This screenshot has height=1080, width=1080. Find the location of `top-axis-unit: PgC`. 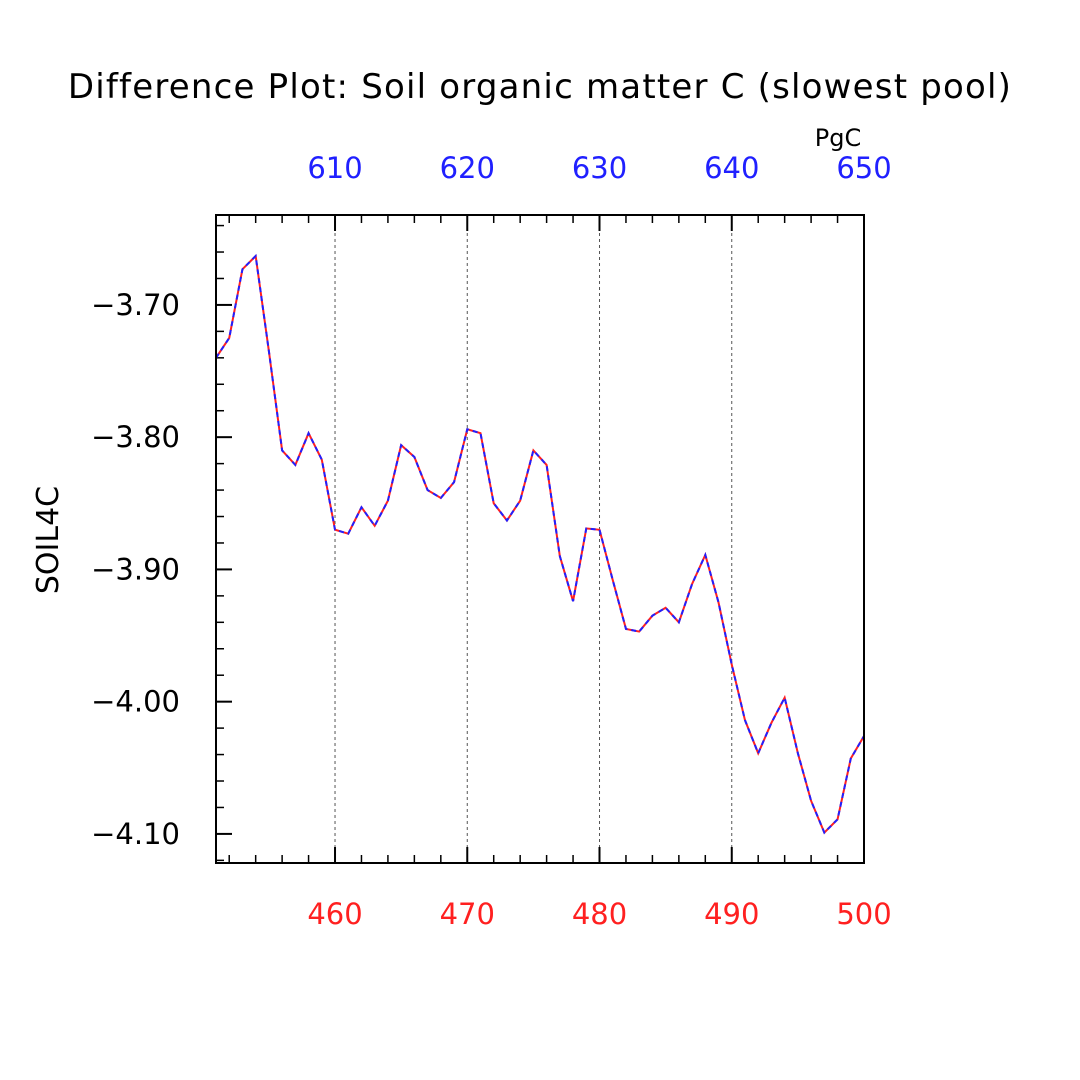

top-axis-unit: PgC is located at coordinates (838, 138).